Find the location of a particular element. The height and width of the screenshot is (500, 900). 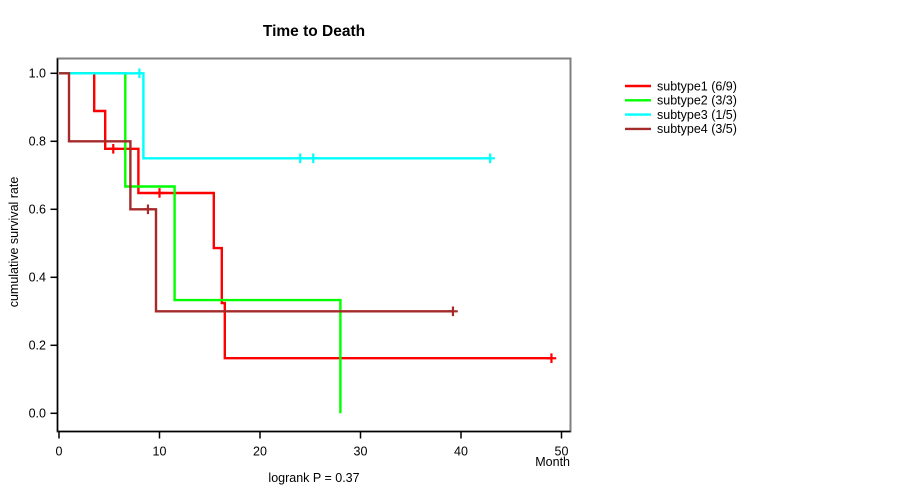

x-tick-label: 20 is located at coordinates (260, 452).